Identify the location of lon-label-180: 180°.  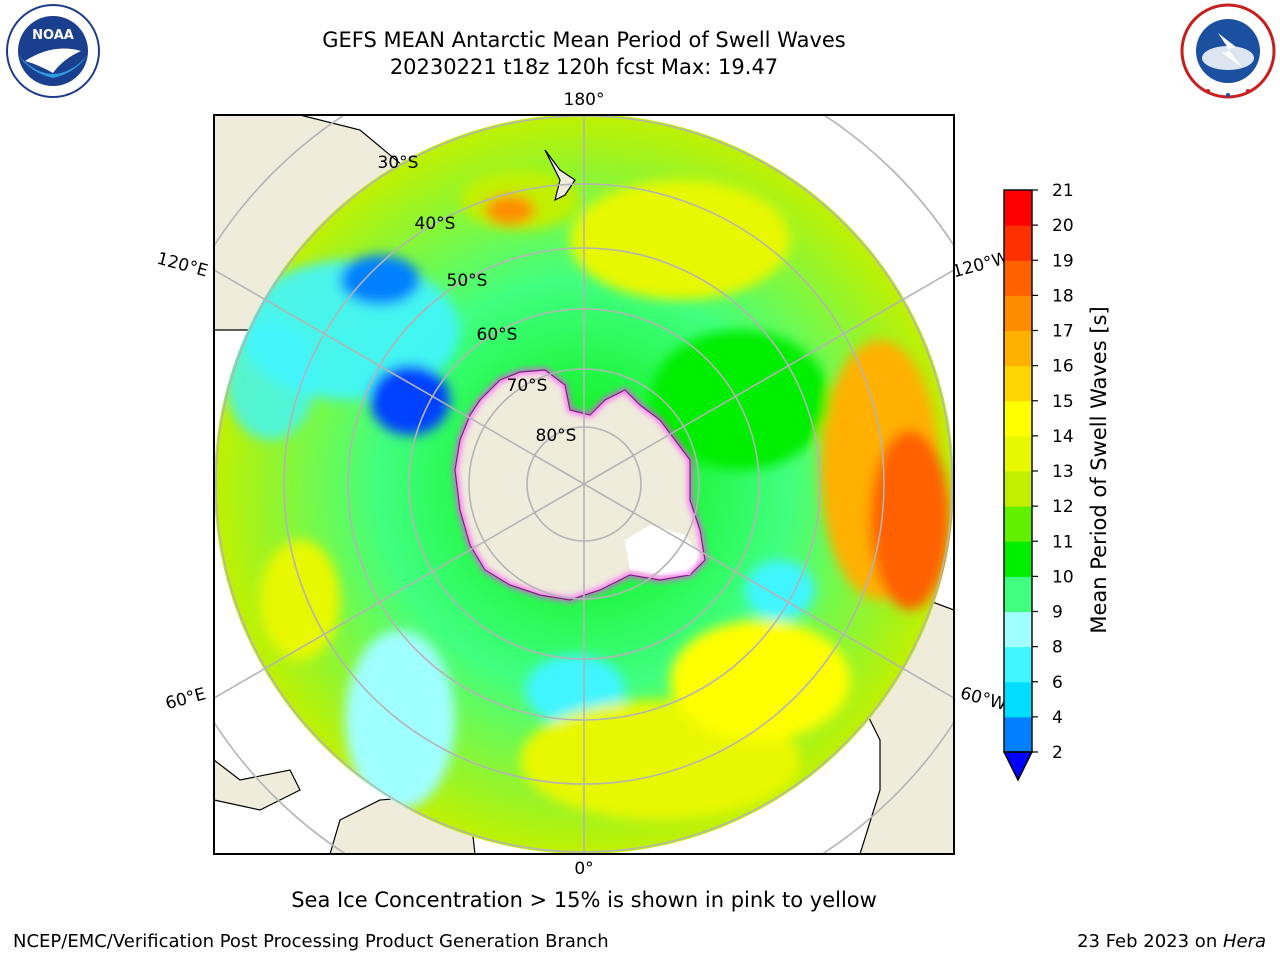
(584, 100).